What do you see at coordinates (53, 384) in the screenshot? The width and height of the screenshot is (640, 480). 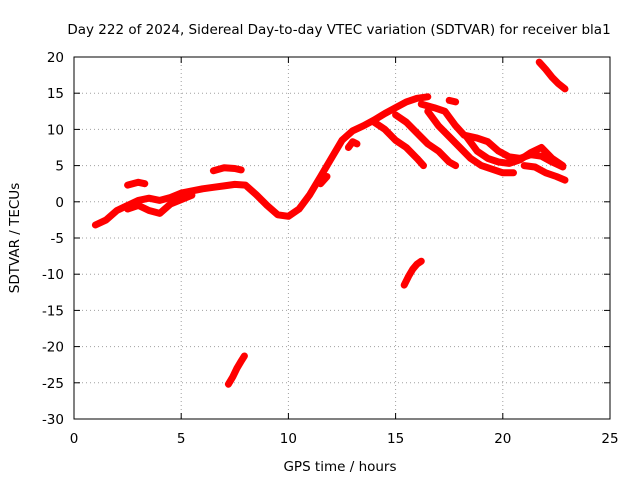 I see `y-tick-label: -25` at bounding box center [53, 384].